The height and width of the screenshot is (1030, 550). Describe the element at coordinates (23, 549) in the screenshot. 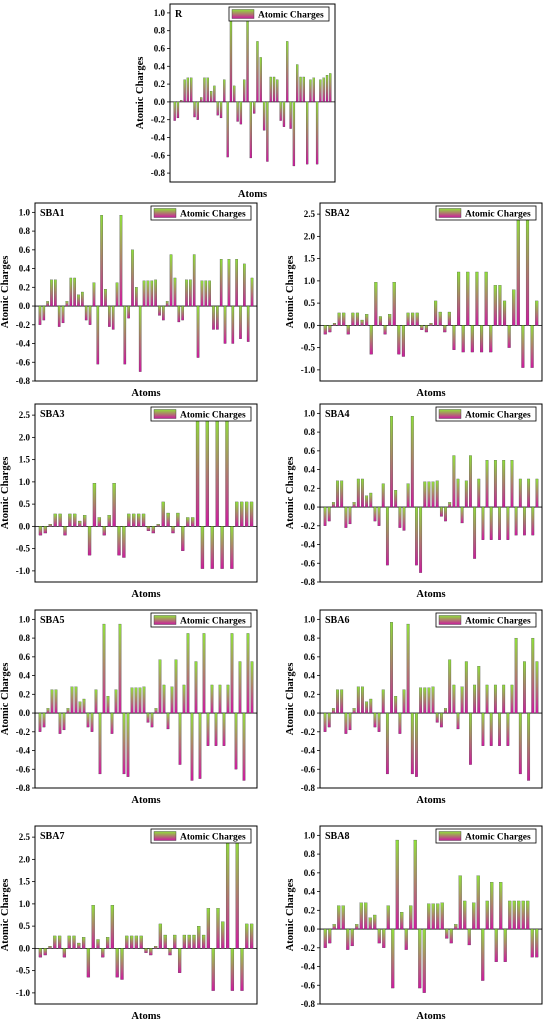

I see `y-tick-label: -0.5` at that location.